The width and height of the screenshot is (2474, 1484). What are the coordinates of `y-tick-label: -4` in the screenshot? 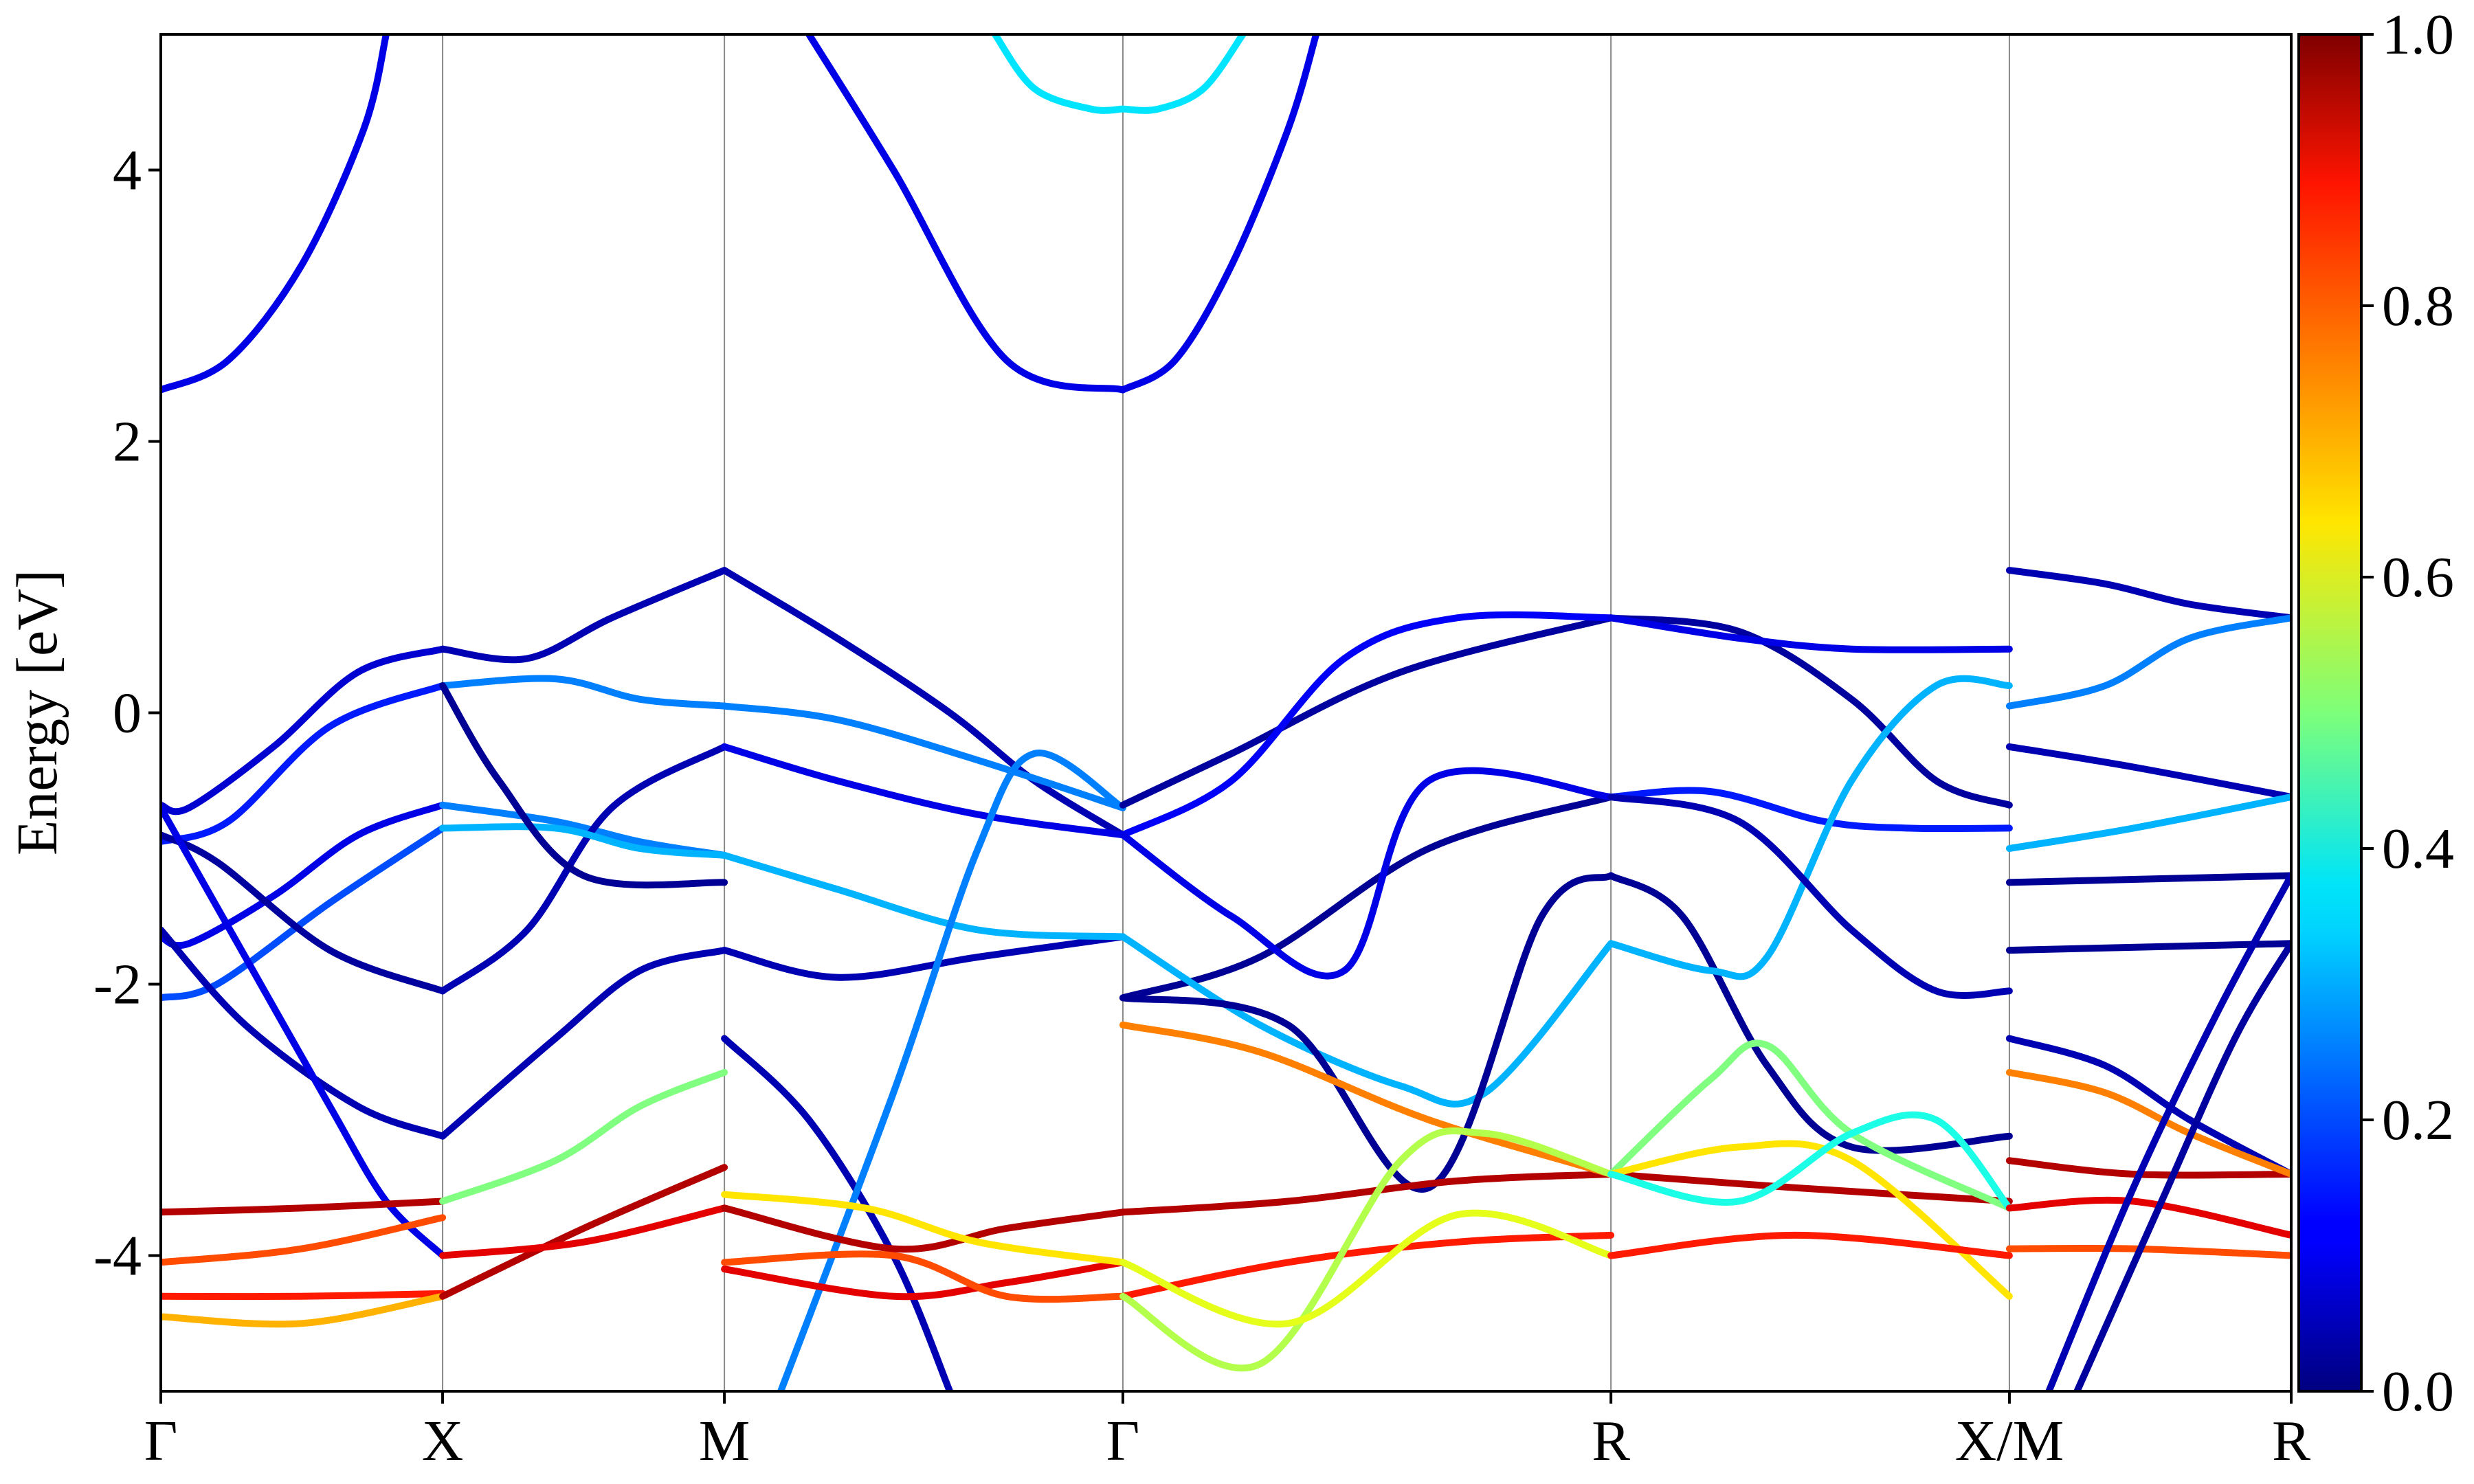 It's located at (117, 1256).